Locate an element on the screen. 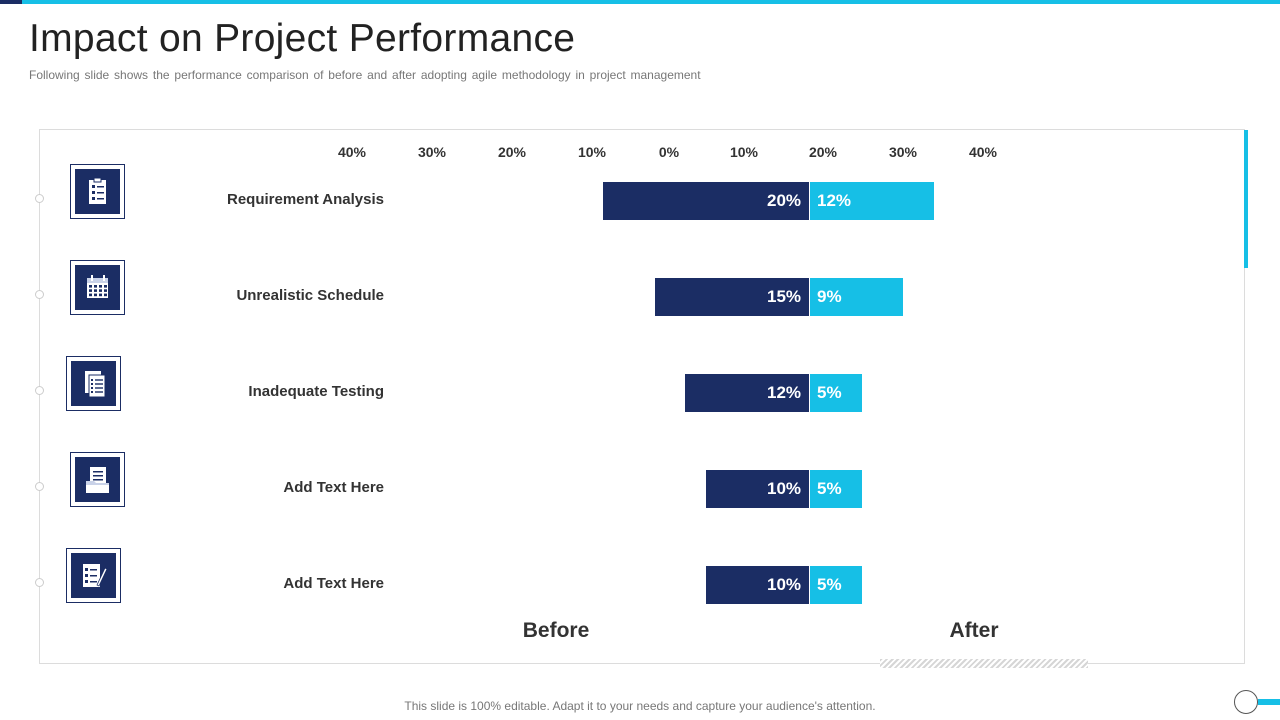 Image resolution: width=1280 pixels, height=720 pixels. bar-after-value-label: 12% is located at coordinates (834, 200).